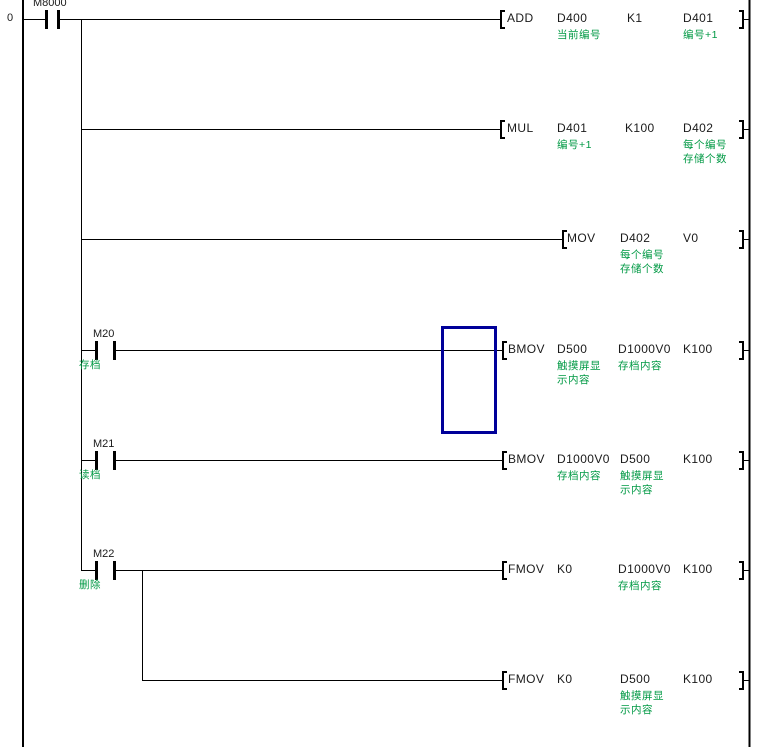 The image size is (781, 747). I want to click on contact-m8000-label: M8000, so click(50, 4).